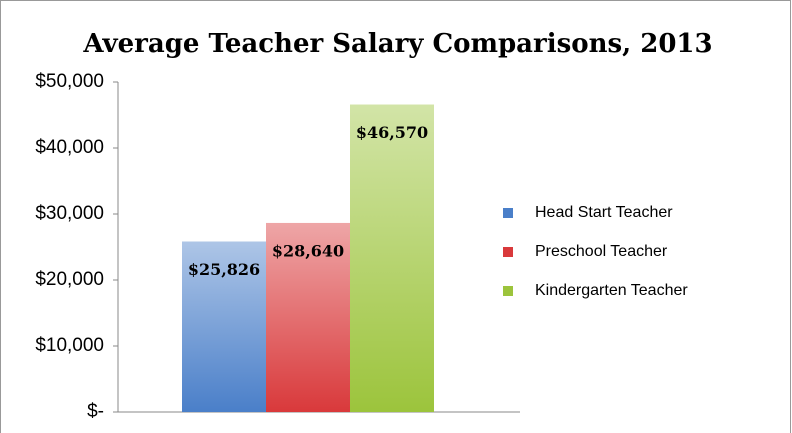 The image size is (792, 433). Describe the element at coordinates (69, 279) in the screenshot. I see `y-tick-label: $20,000` at that location.